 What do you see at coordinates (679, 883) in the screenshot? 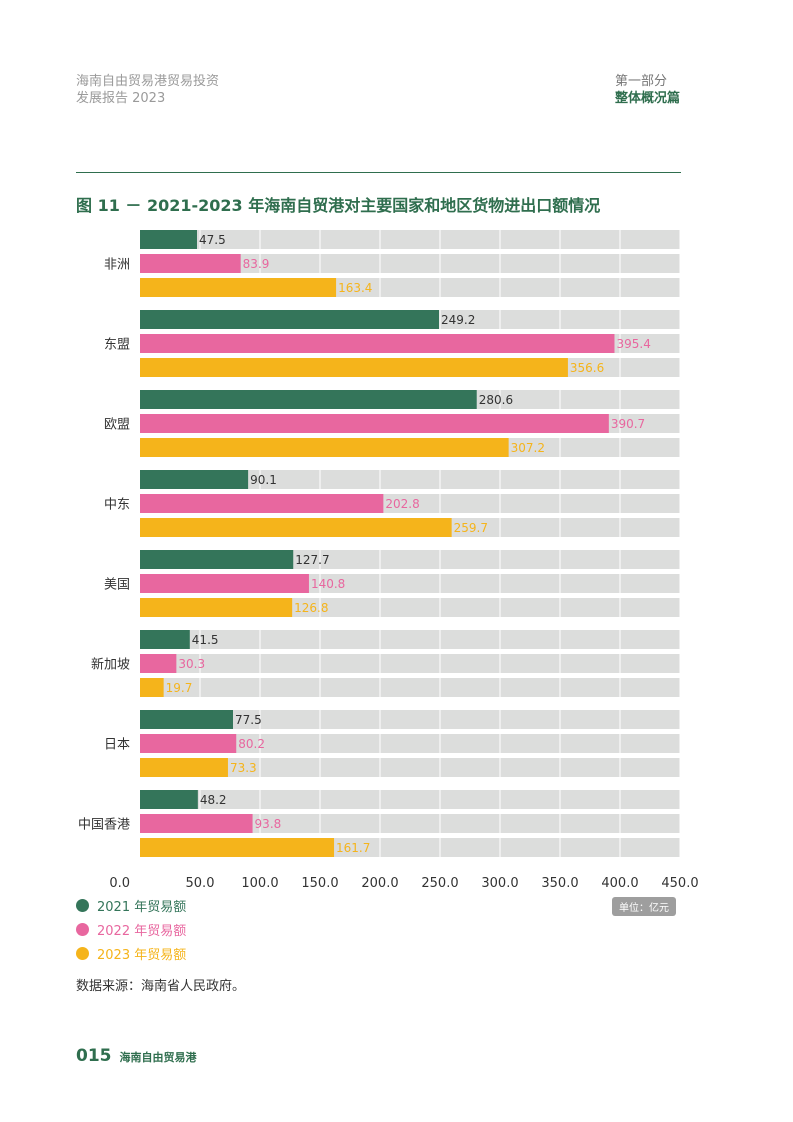
I see `x-tick-label: 450.0` at bounding box center [679, 883].